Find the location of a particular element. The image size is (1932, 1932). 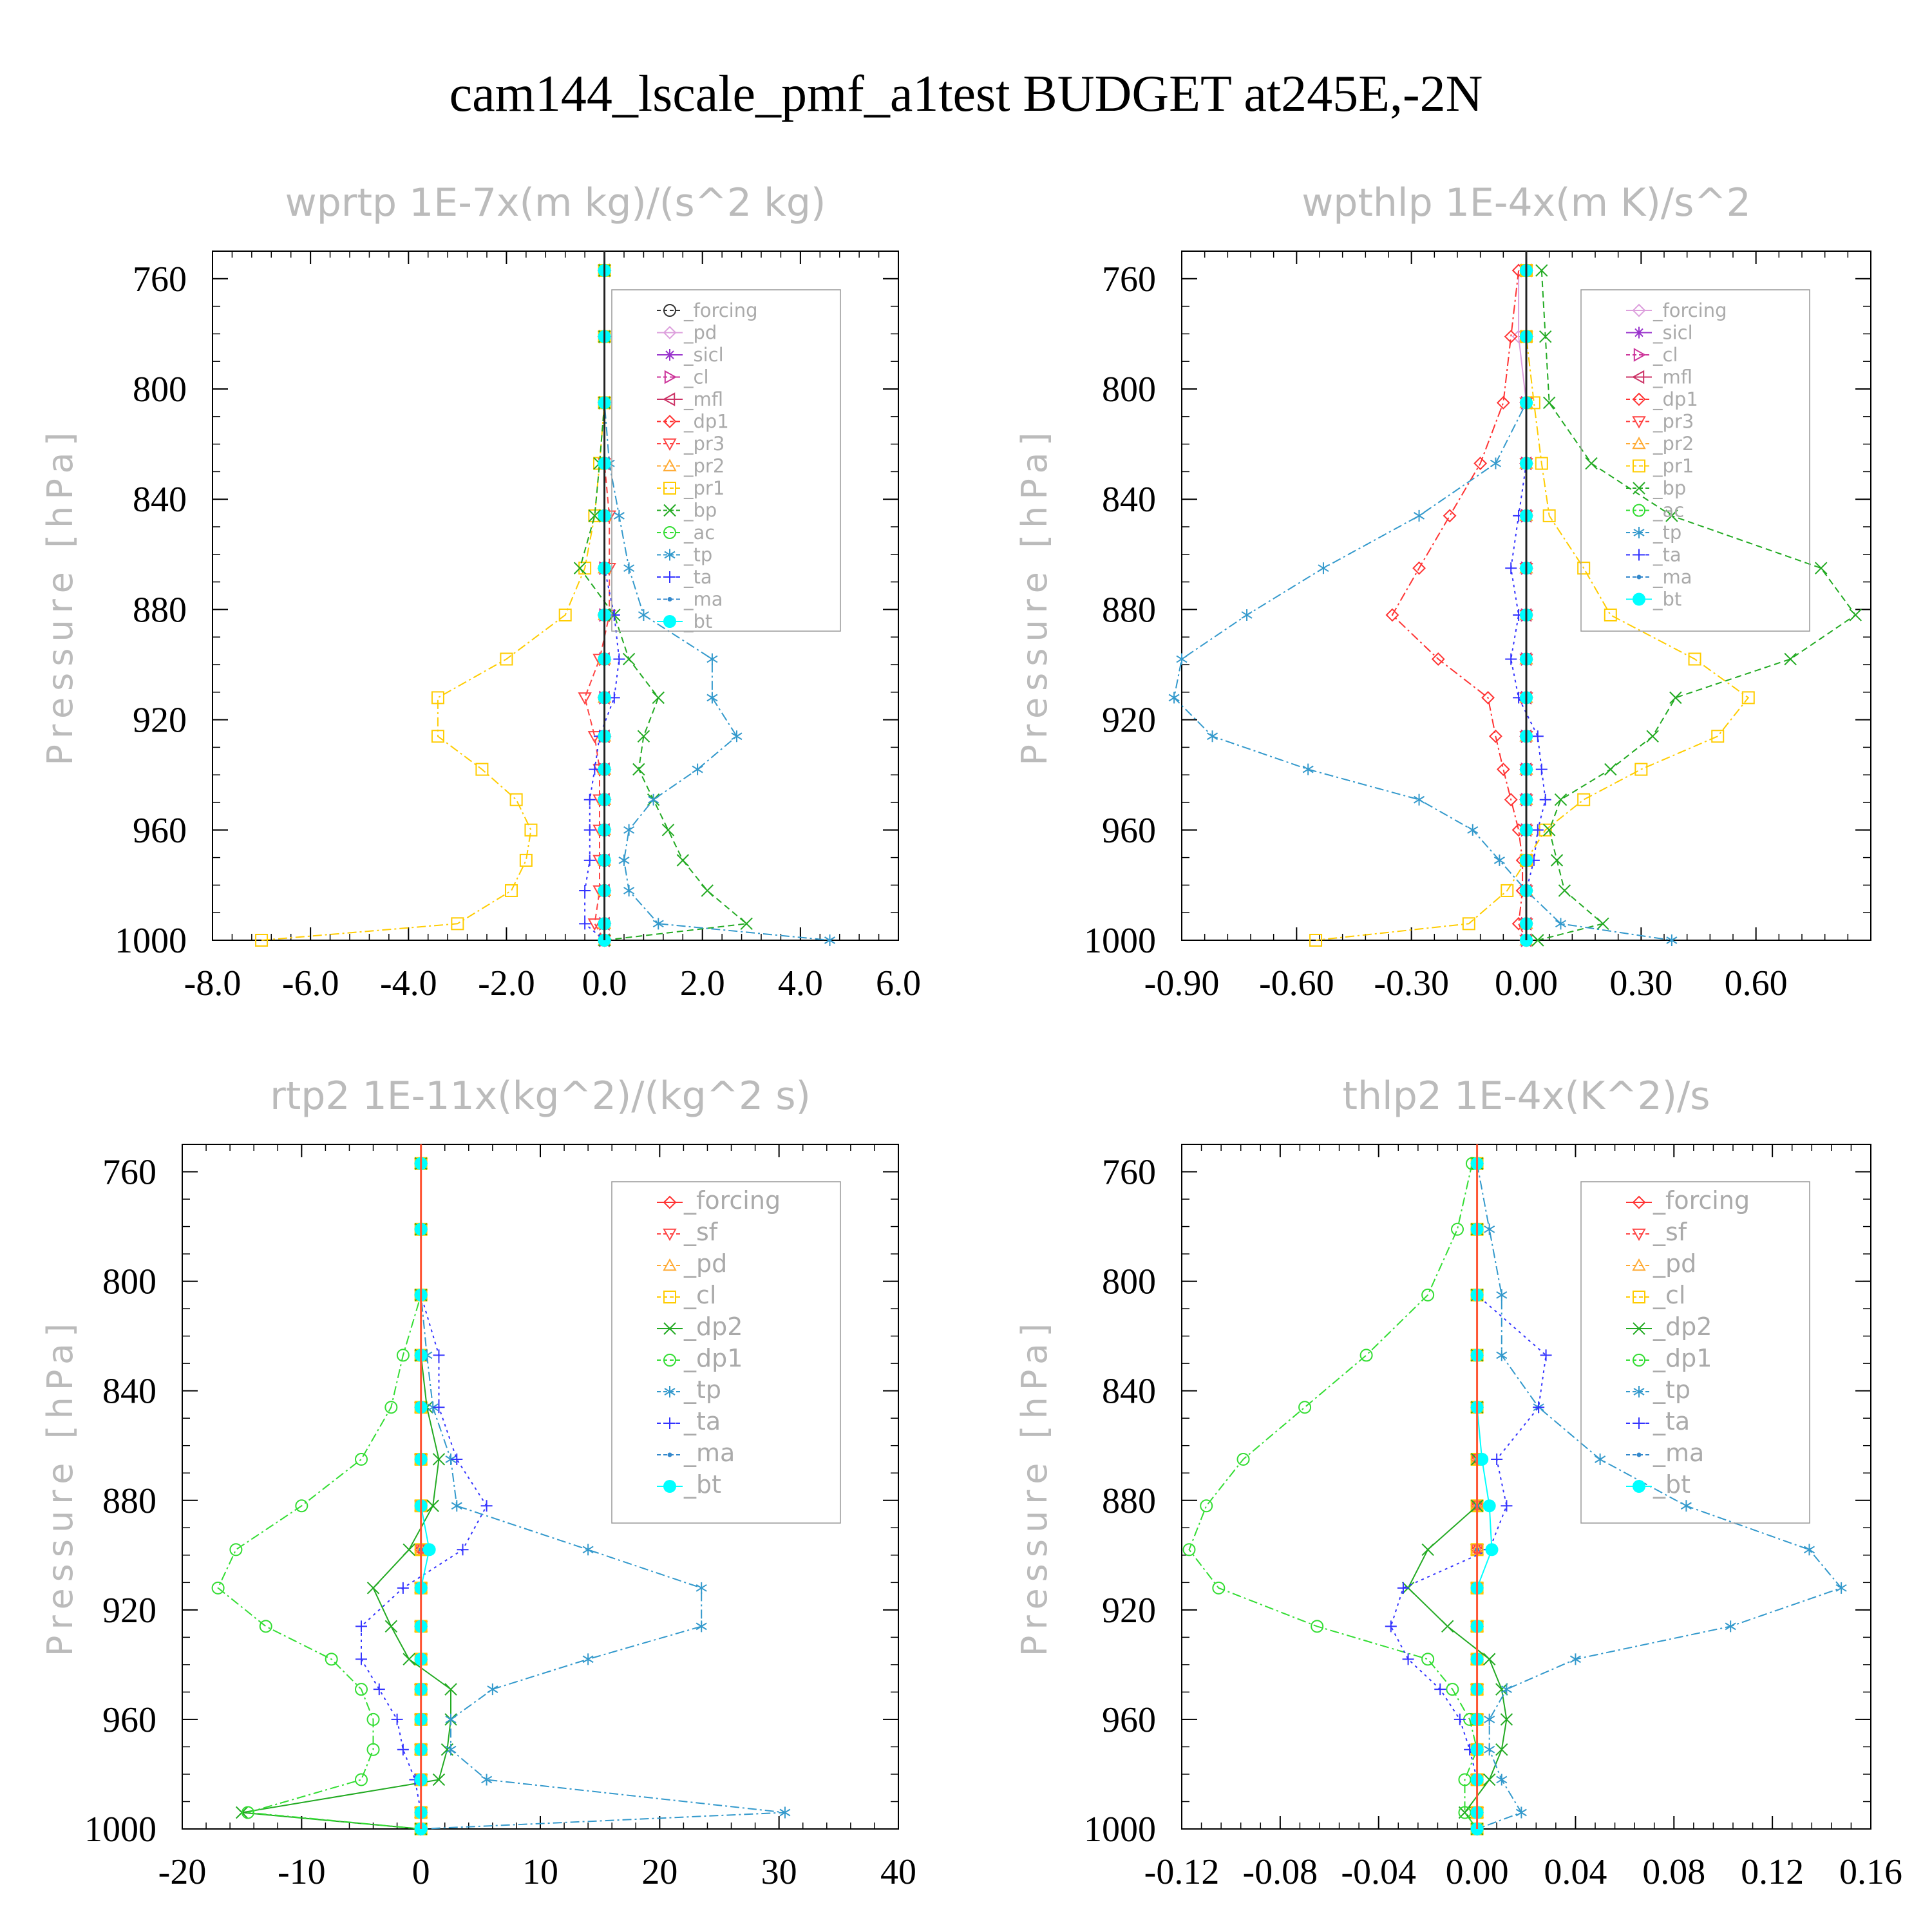

series-pr1 is located at coordinates (433, 605).